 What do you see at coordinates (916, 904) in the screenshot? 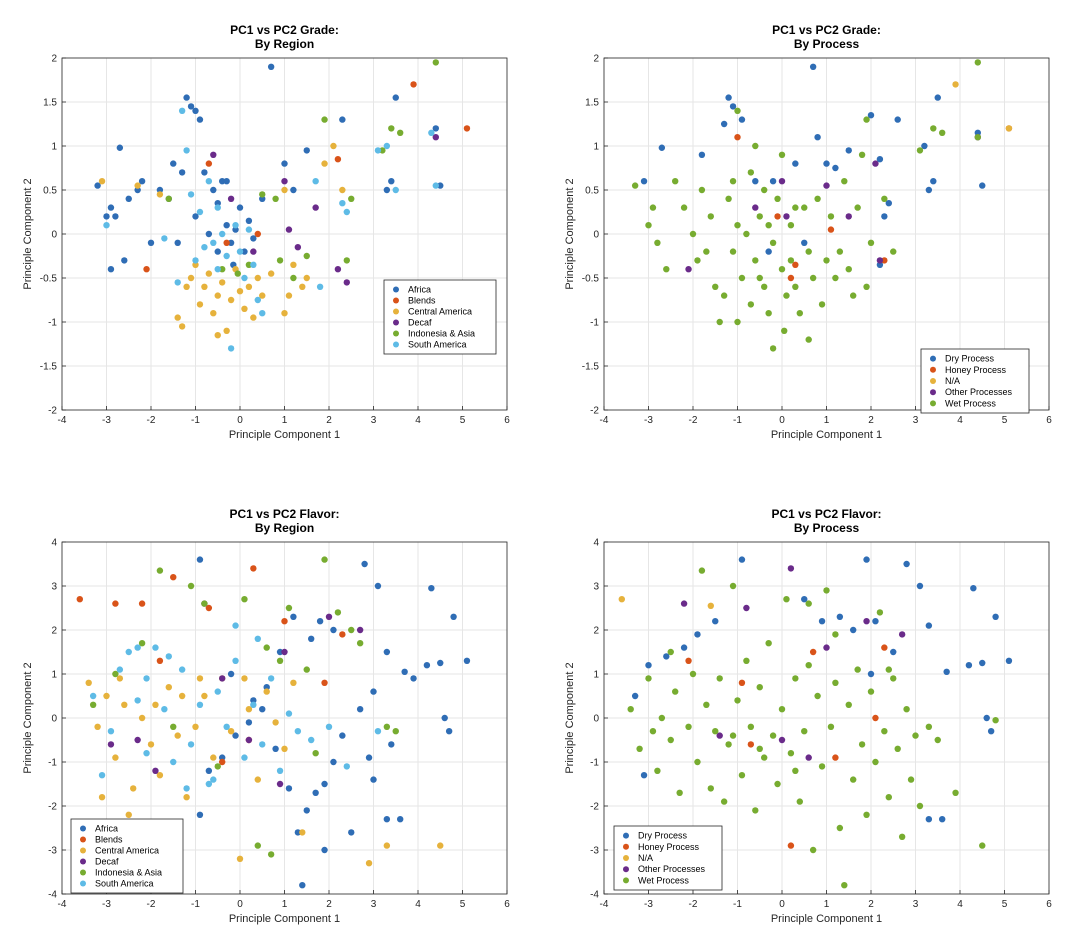
I see `x-tick-label: 3` at bounding box center [916, 904].